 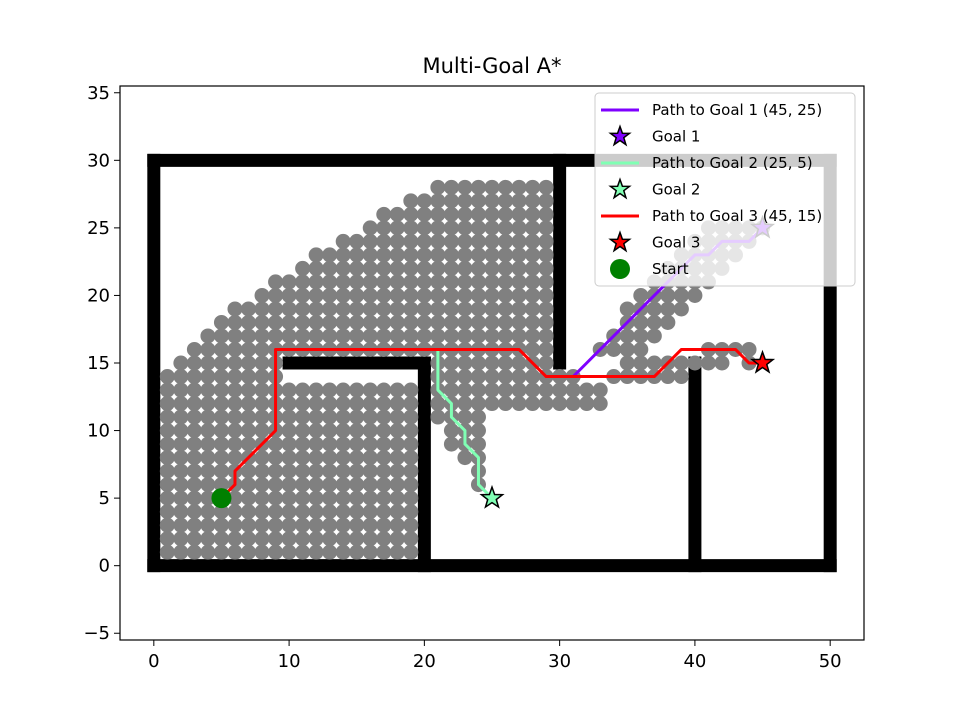 I want to click on x-tick-label: 0, so click(x=153, y=661).